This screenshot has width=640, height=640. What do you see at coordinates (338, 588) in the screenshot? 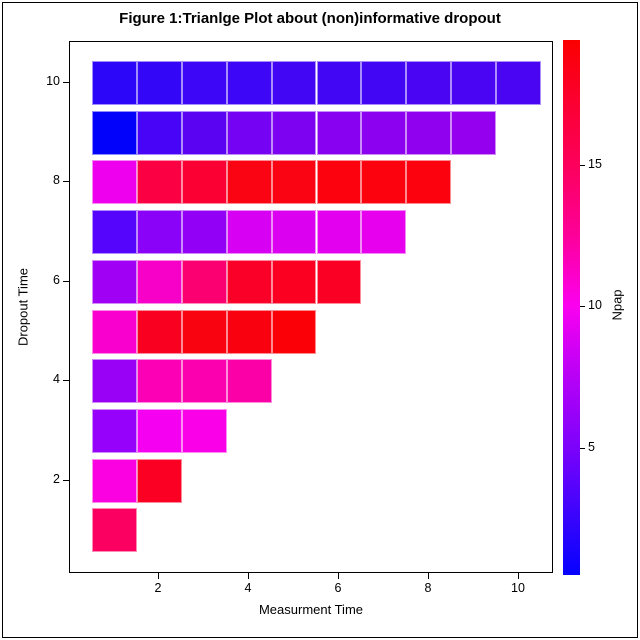
I see `x-axis-tick-label: 6` at bounding box center [338, 588].